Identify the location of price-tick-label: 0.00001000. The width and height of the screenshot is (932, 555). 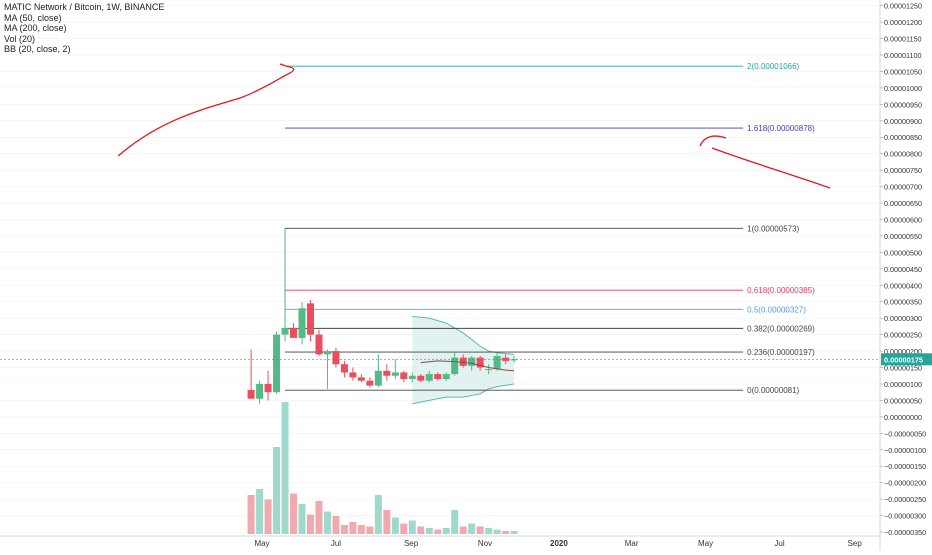
(903, 88).